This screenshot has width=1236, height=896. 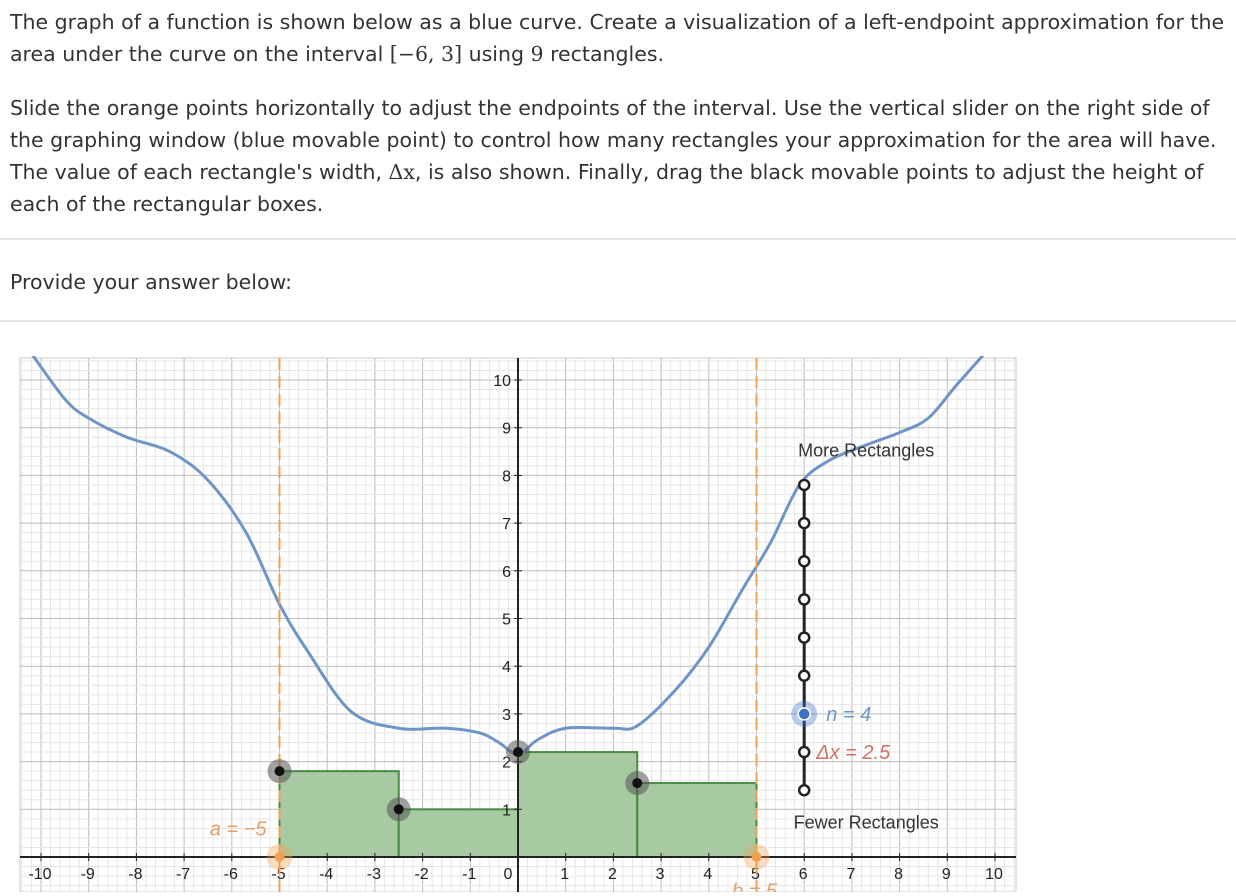 I want to click on x-tick-label: -9, so click(x=88, y=874).